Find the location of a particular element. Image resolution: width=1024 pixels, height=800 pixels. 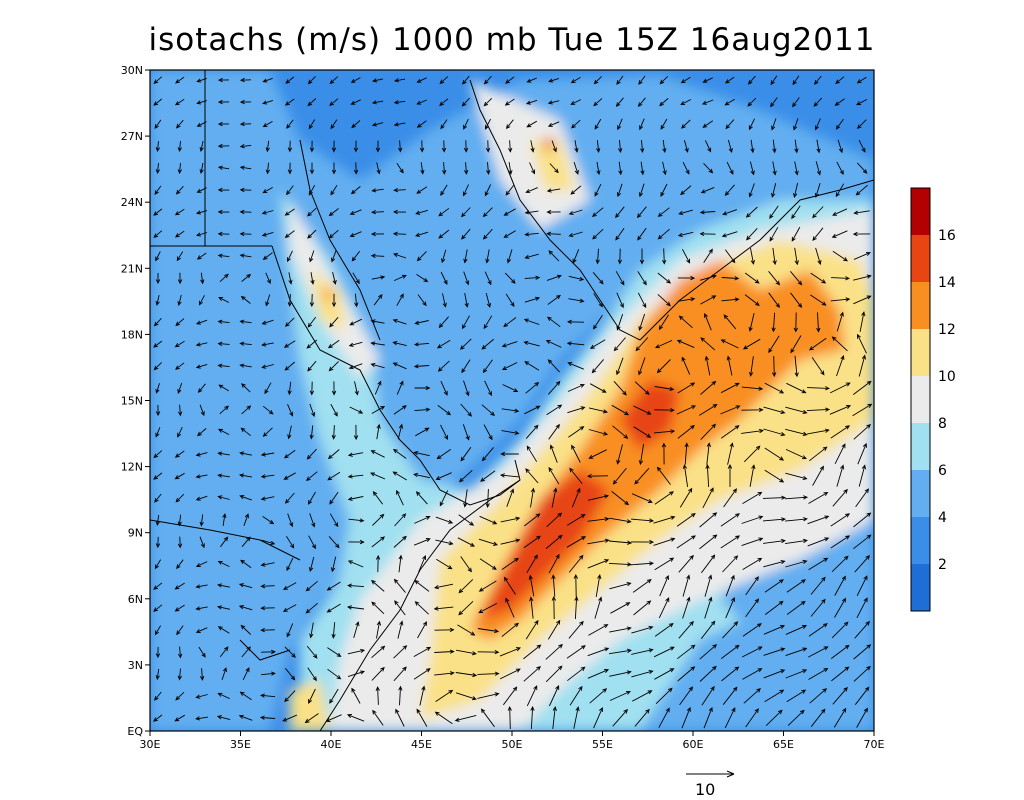

y-tick-label: 3N is located at coordinates (135, 665).